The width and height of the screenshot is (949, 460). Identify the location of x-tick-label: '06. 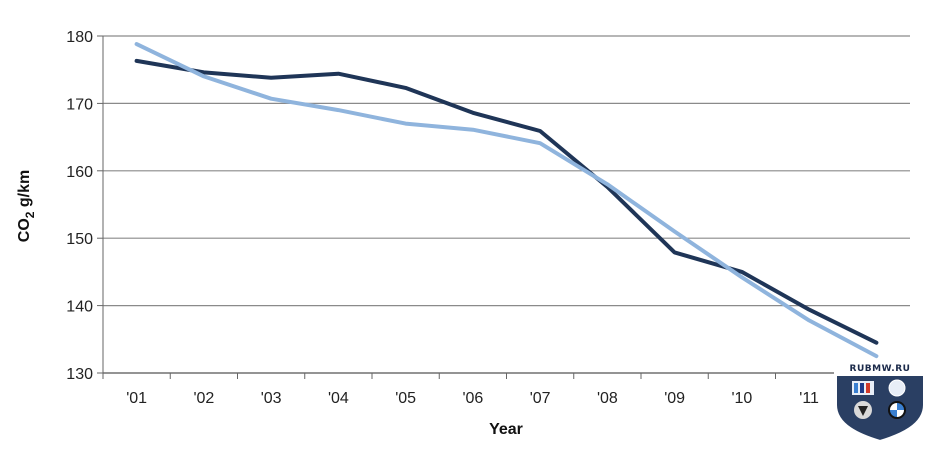
(472, 398).